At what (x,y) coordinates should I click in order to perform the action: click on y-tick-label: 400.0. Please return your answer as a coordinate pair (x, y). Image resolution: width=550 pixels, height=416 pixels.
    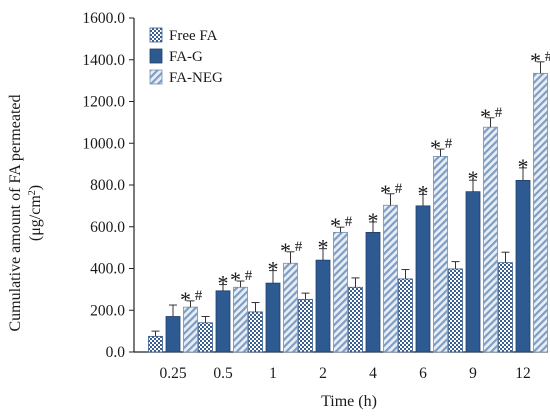
    Looking at the image, I should click on (107, 269).